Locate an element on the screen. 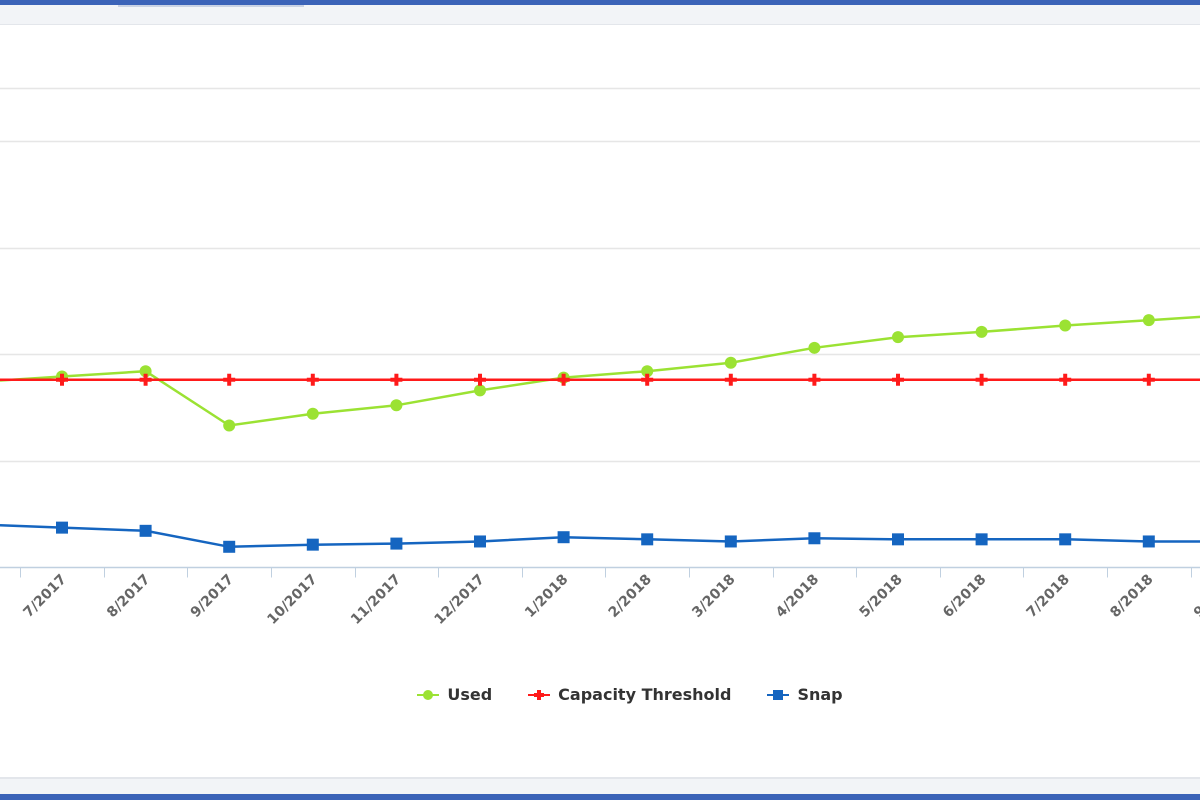 The image size is (1200, 800). x-tick-label: 8/2017 is located at coordinates (128, 596).